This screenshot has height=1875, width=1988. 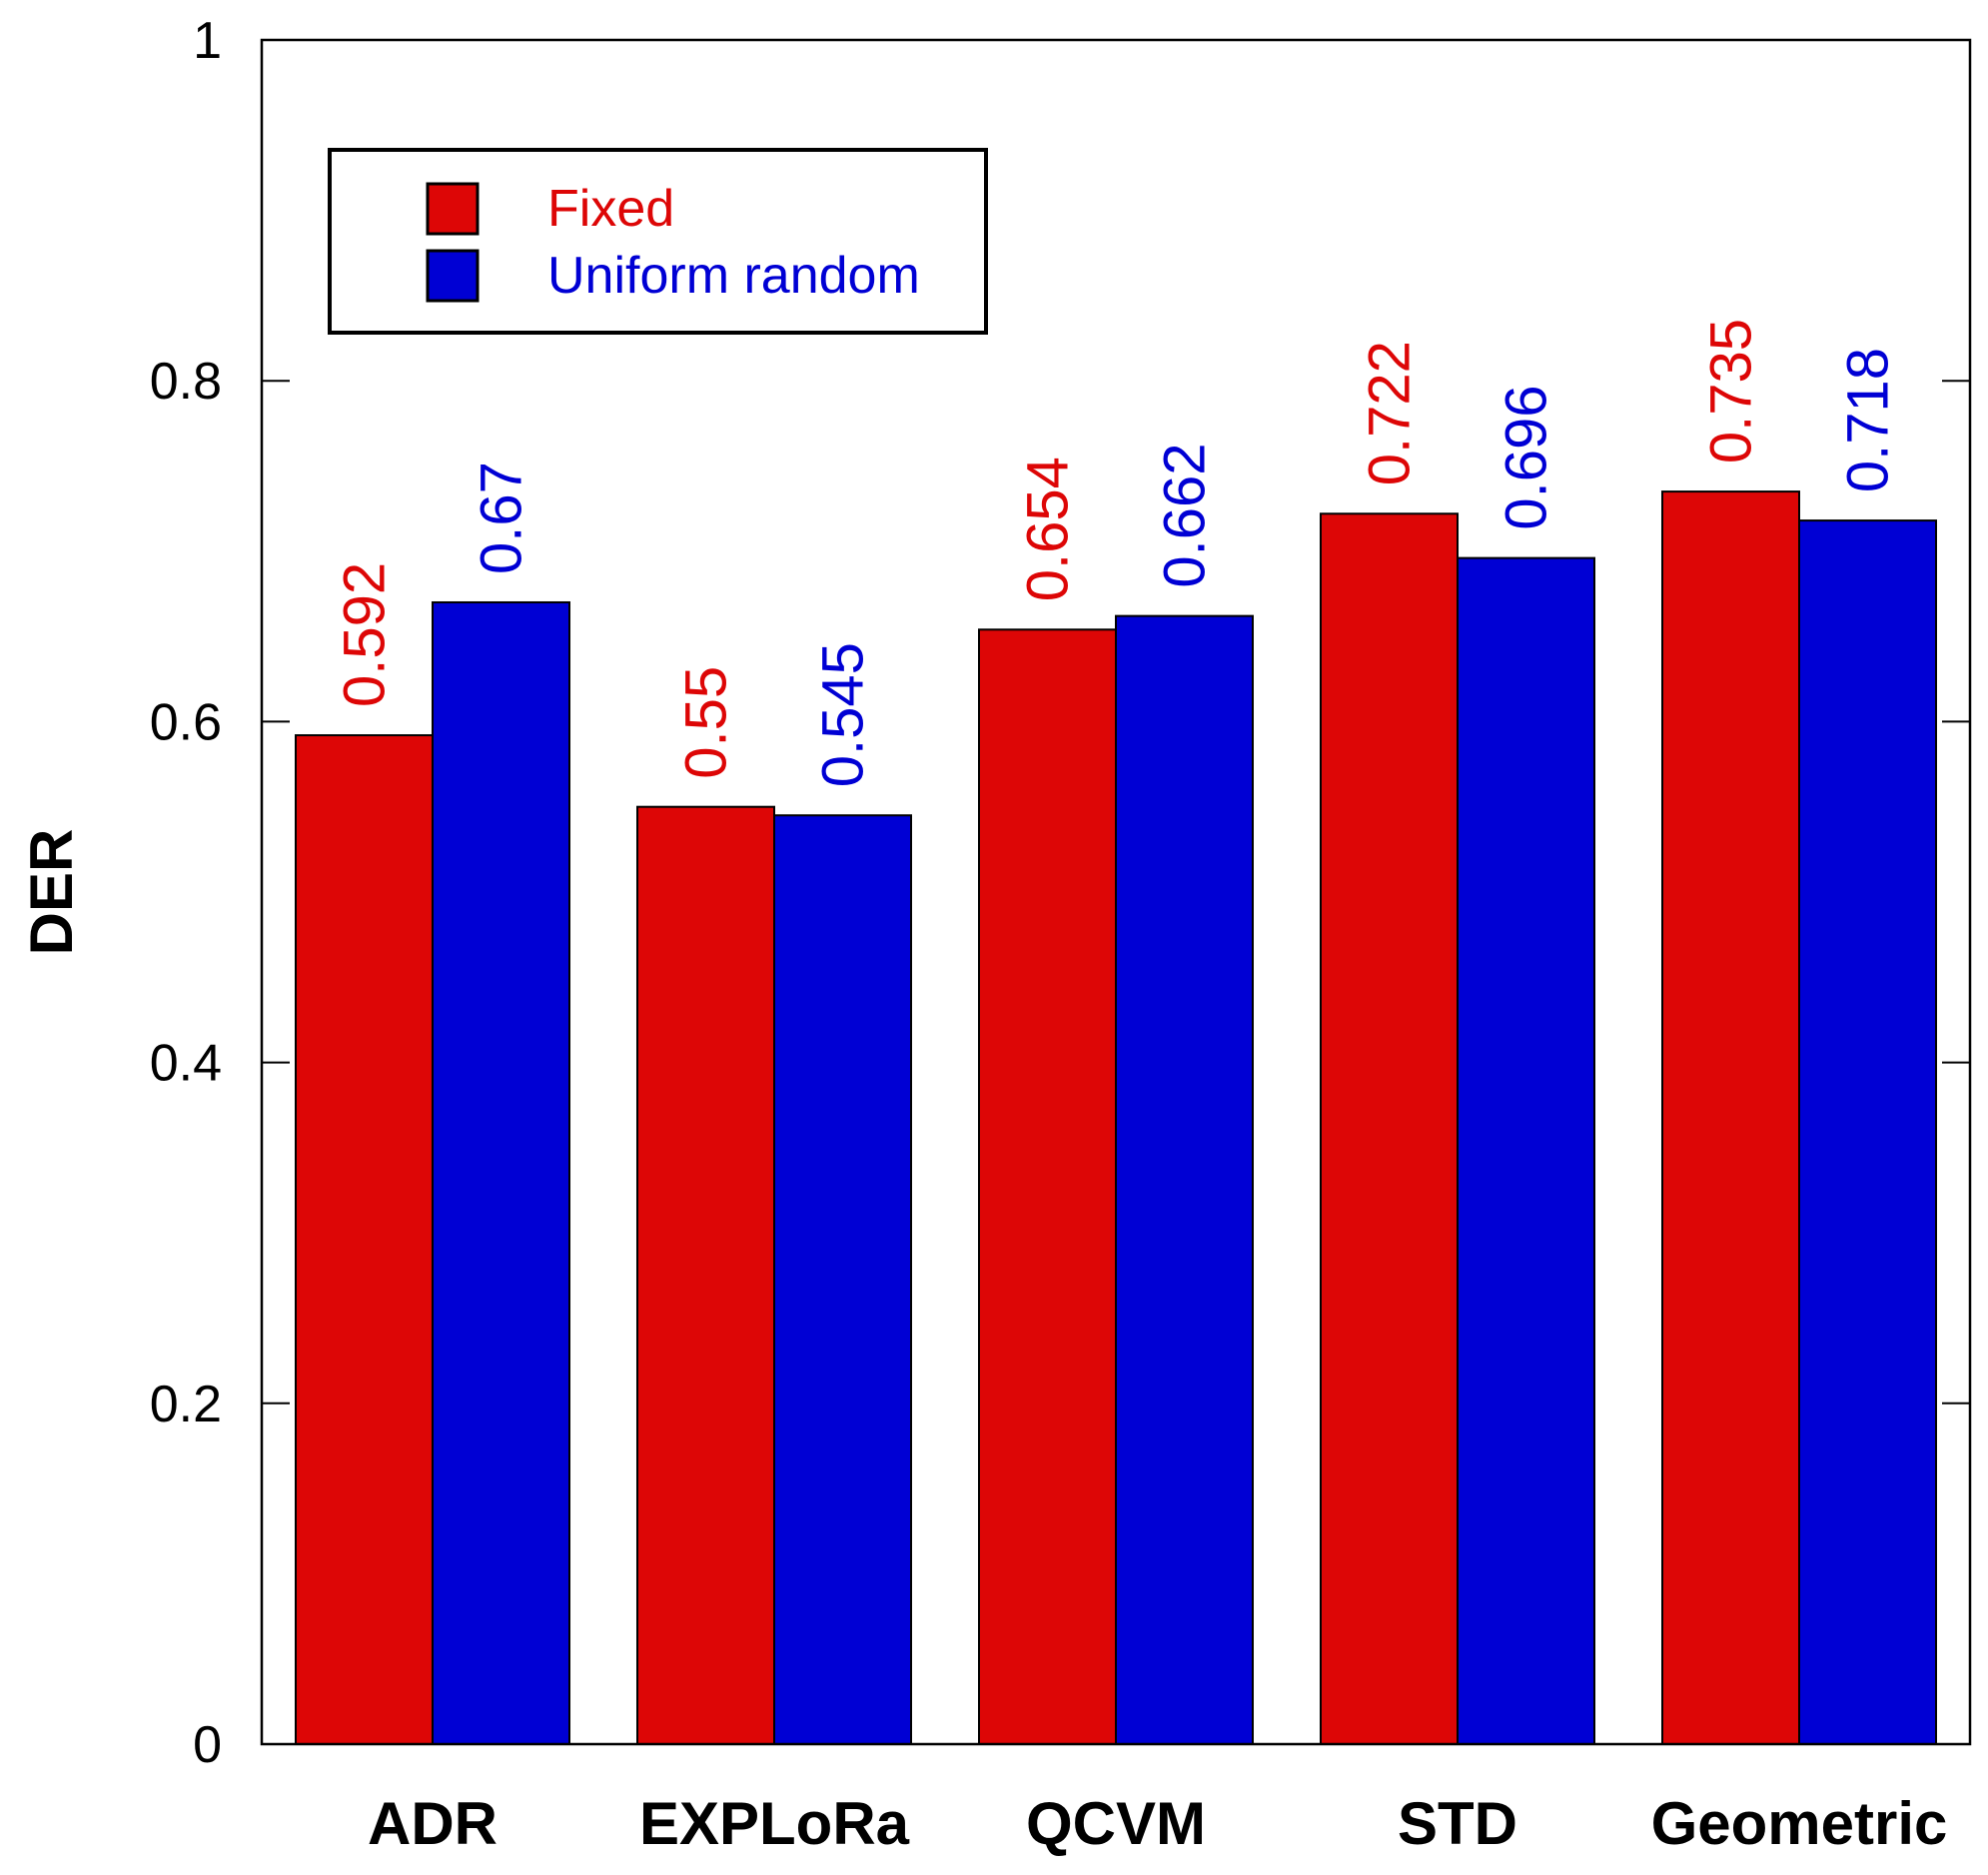 What do you see at coordinates (1527, 457) in the screenshot?
I see `bar-value-label: 0.696` at bounding box center [1527, 457].